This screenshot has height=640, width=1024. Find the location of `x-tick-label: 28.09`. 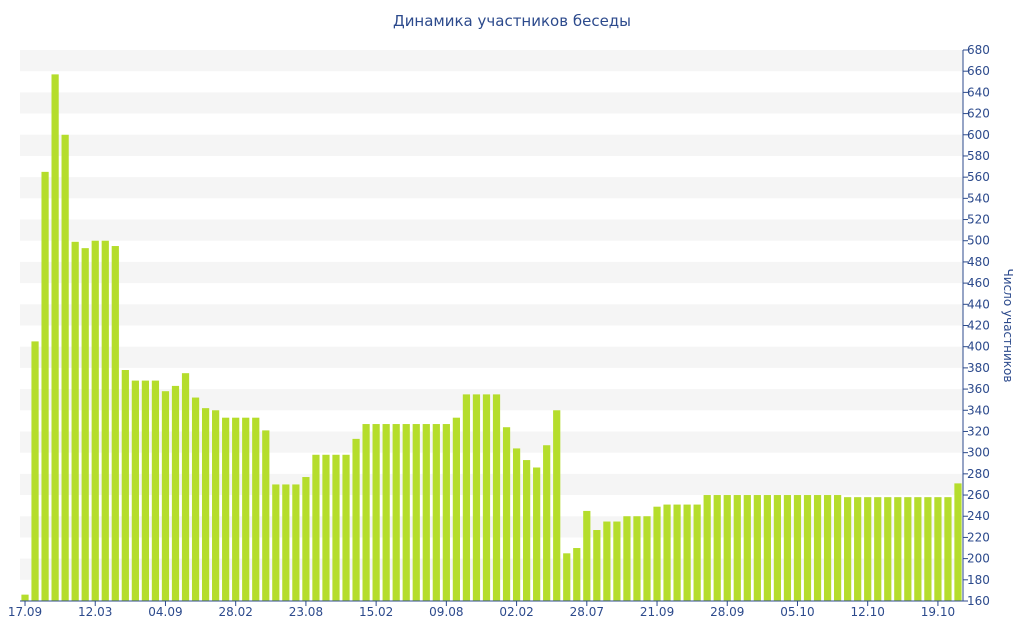

x-tick-label: 28.09 is located at coordinates (727, 612).